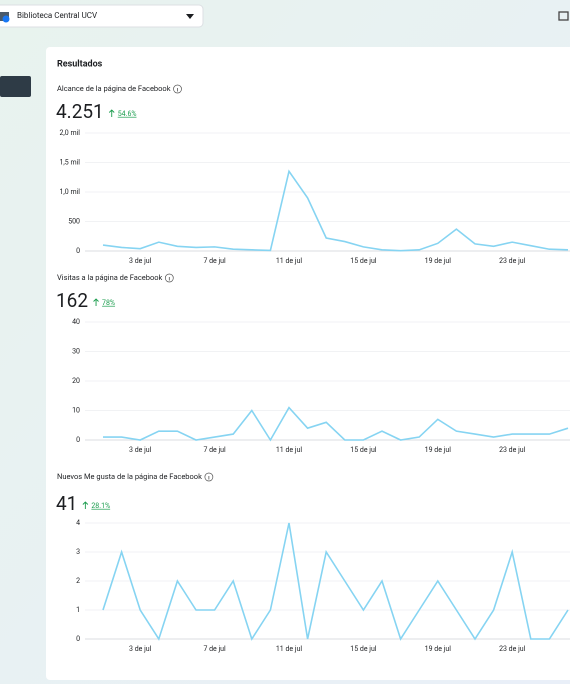 This screenshot has width=570, height=688. Describe the element at coordinates (76, 351) in the screenshot. I see `y-tick-label: 30` at that location.